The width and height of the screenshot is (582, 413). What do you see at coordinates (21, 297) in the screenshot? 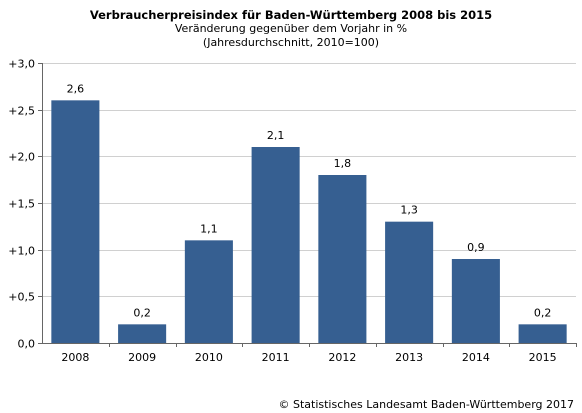
I see `y-tick-label: +0,5` at bounding box center [21, 297].